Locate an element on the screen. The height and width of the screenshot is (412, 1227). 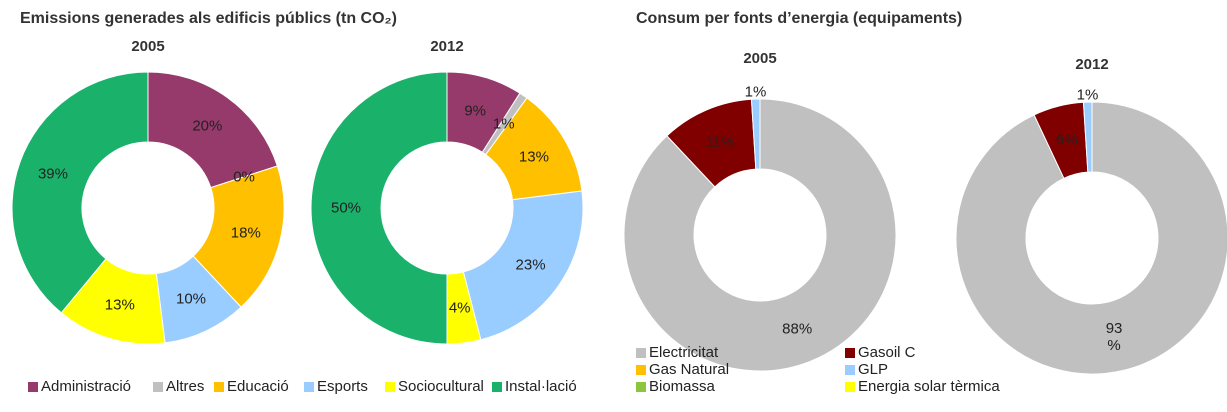
legend-item: Energia solar tèrmica is located at coordinates (922, 386).